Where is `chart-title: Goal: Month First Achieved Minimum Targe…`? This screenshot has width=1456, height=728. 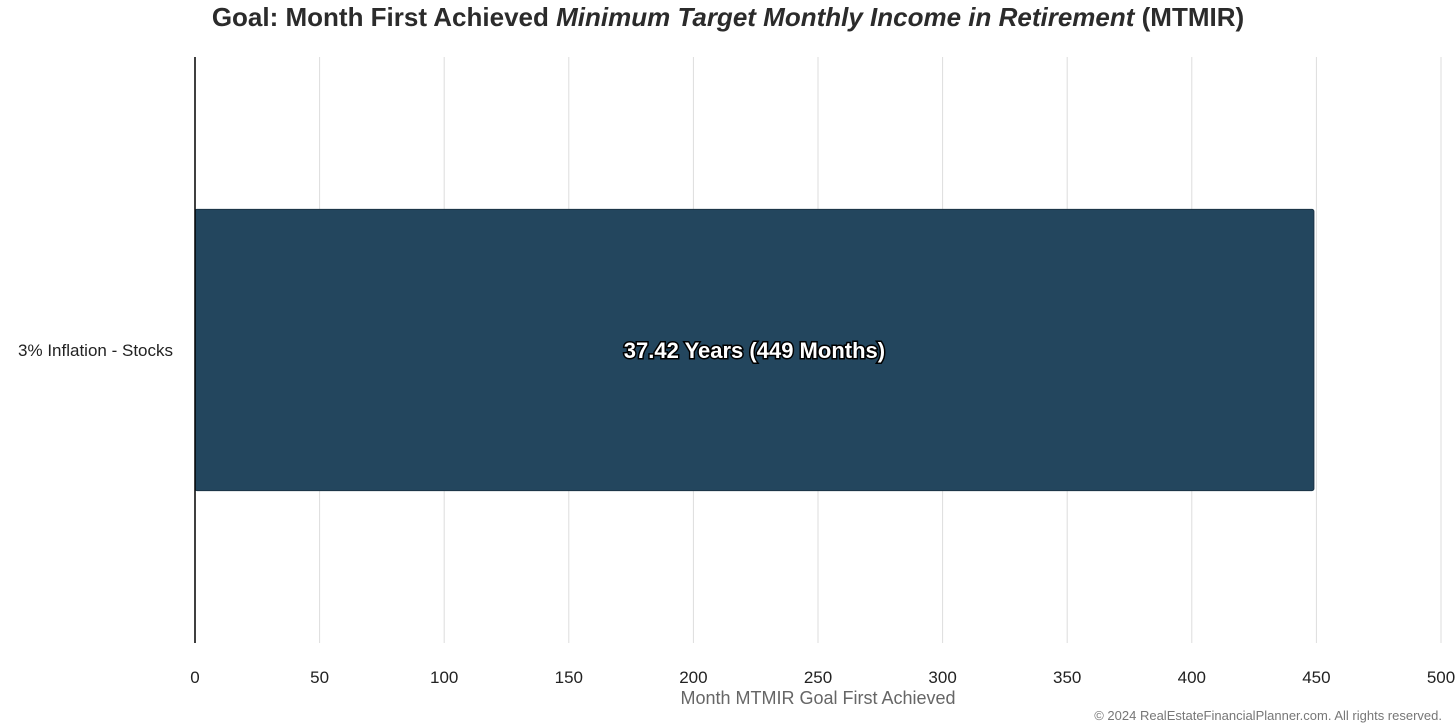 chart-title: Goal: Month First Achieved Minimum Targe… is located at coordinates (728, 17).